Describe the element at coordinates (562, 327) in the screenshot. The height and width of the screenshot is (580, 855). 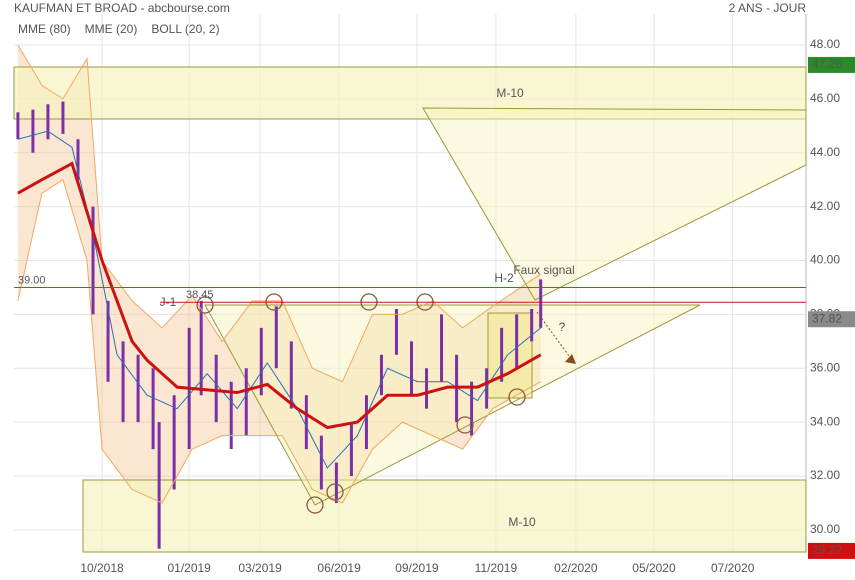
I see `annotation: ?` at that location.